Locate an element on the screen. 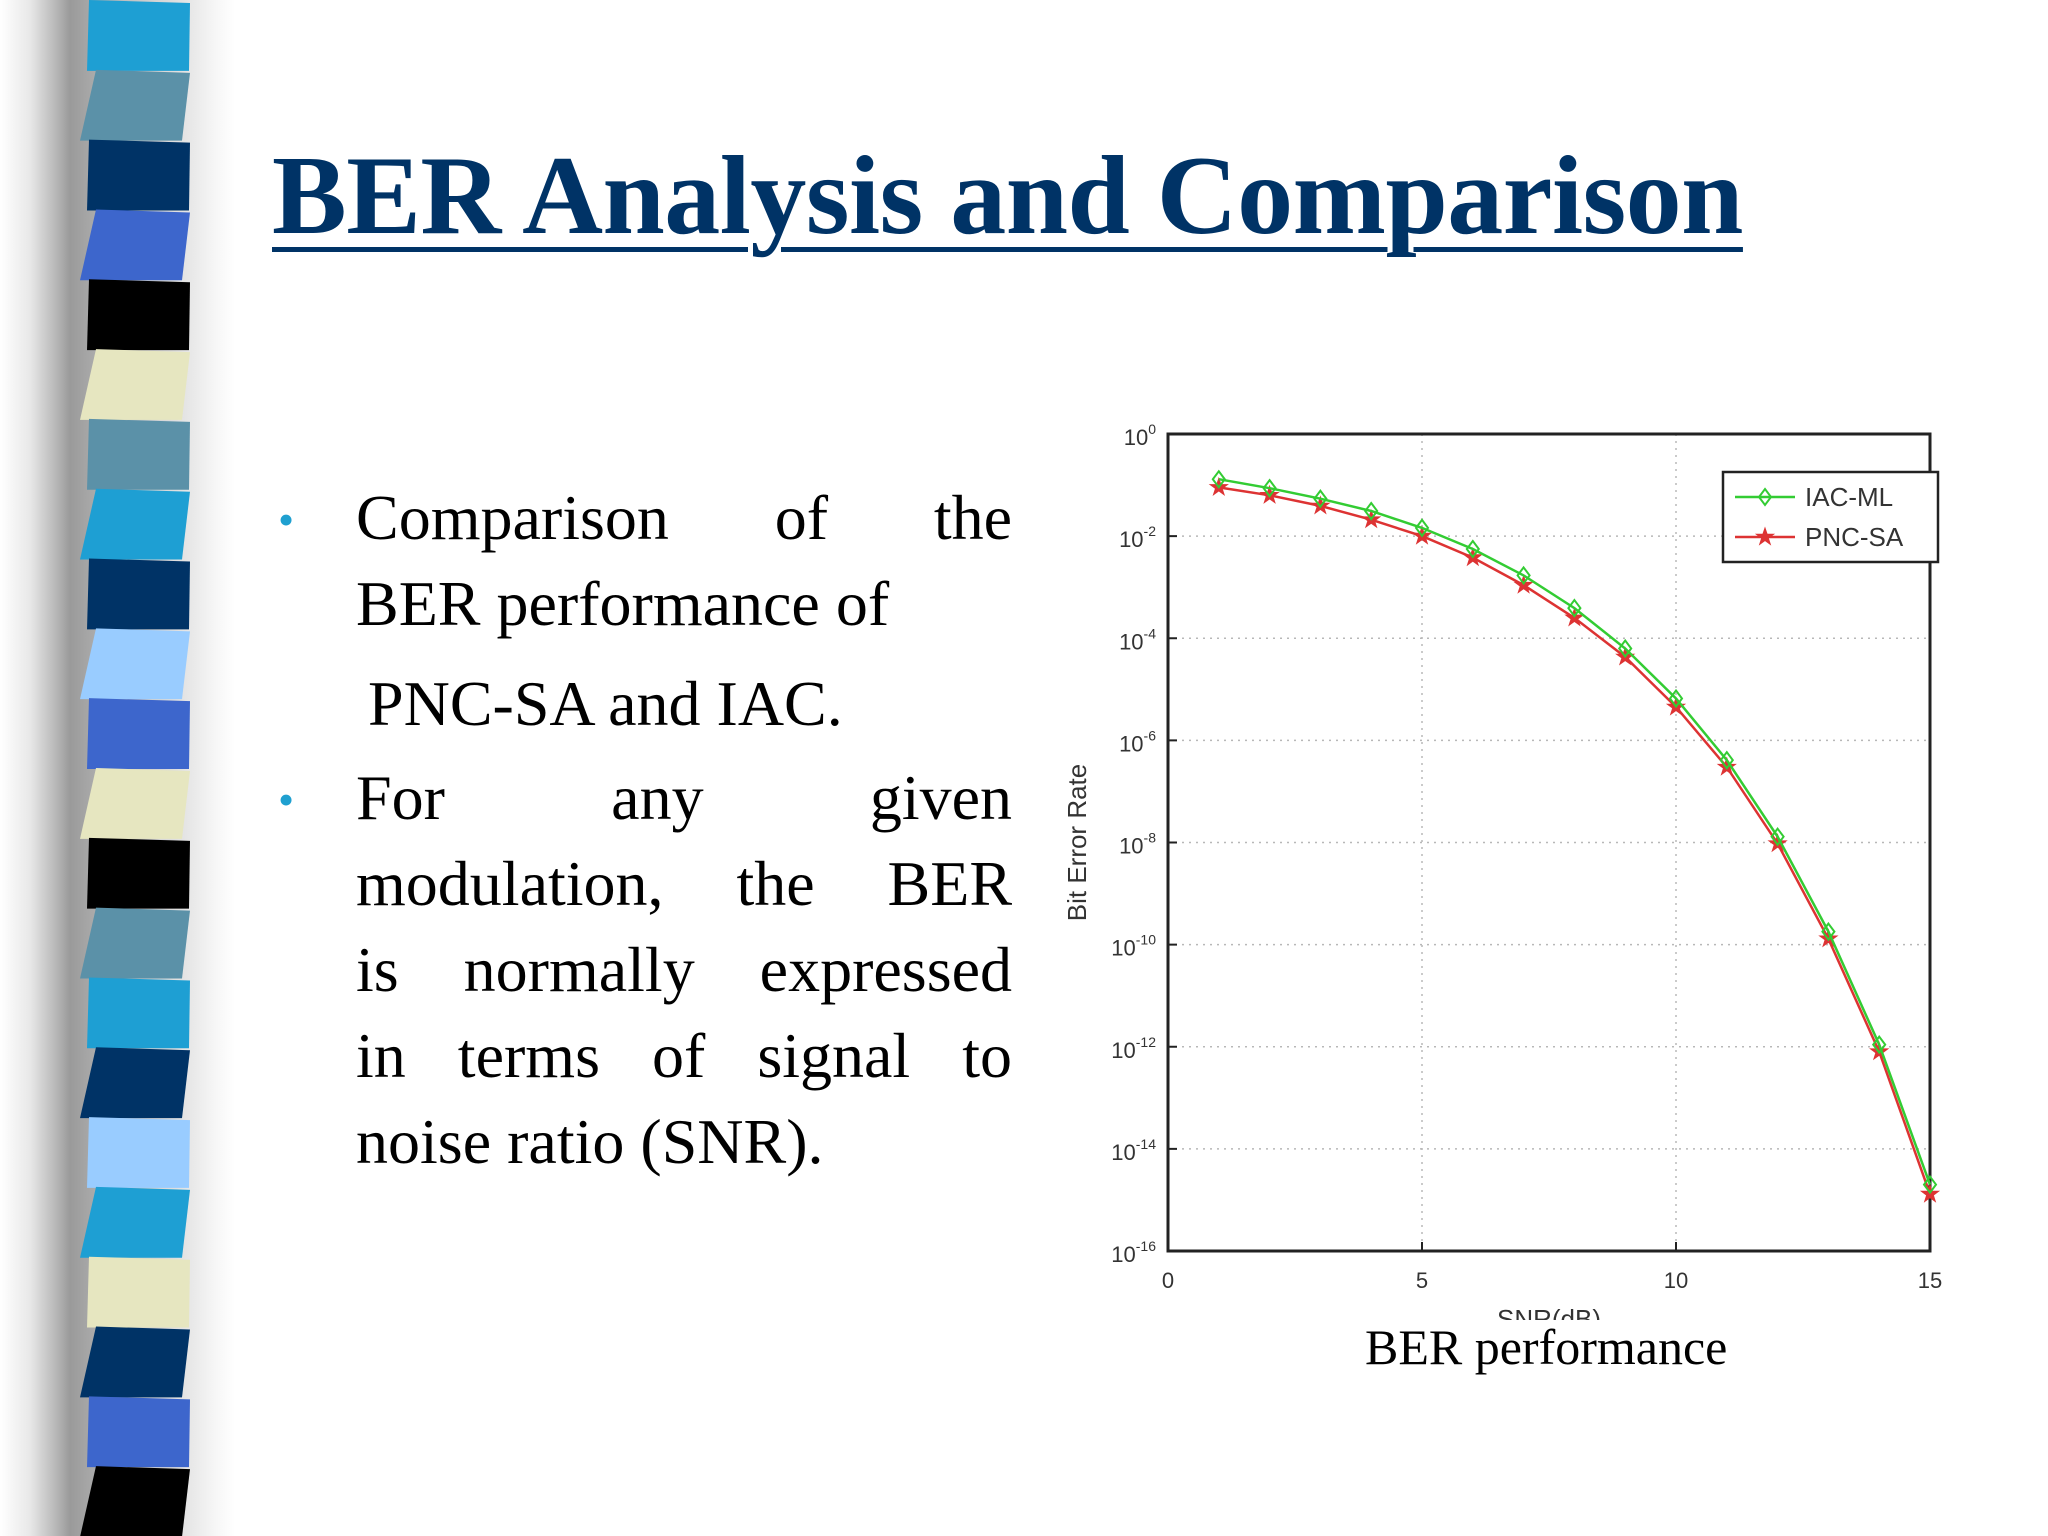 The width and height of the screenshot is (2048, 1536). y-tick-label: 10⁻⁸ is located at coordinates (1137, 844).